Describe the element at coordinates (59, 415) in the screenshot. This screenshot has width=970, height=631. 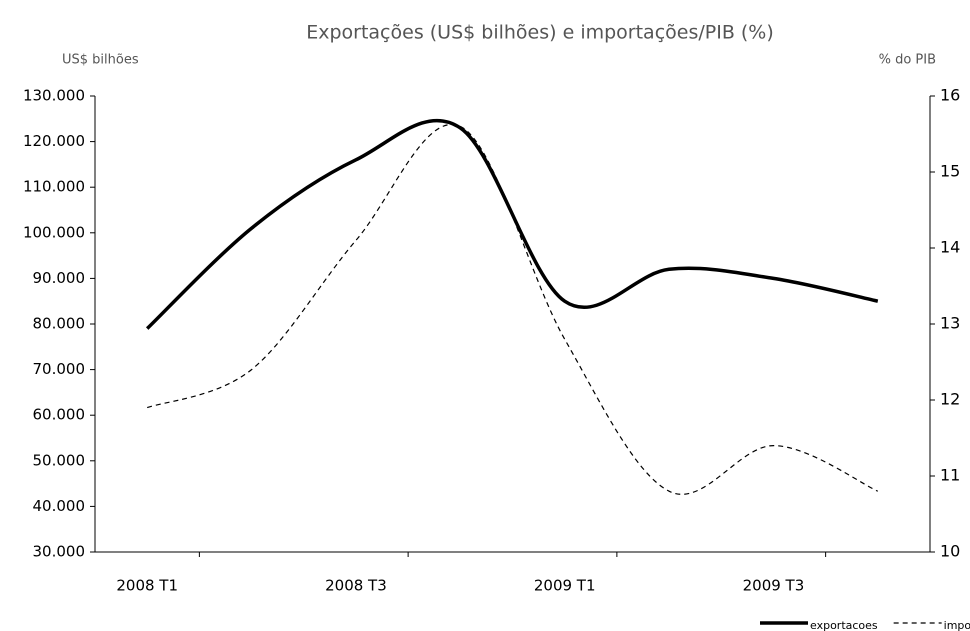
I see `y-tick-label: 60.000` at that location.